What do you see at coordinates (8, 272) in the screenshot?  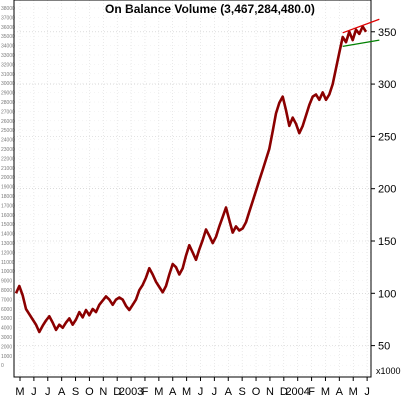 I see `faint-left-label: 10000` at bounding box center [8, 272].